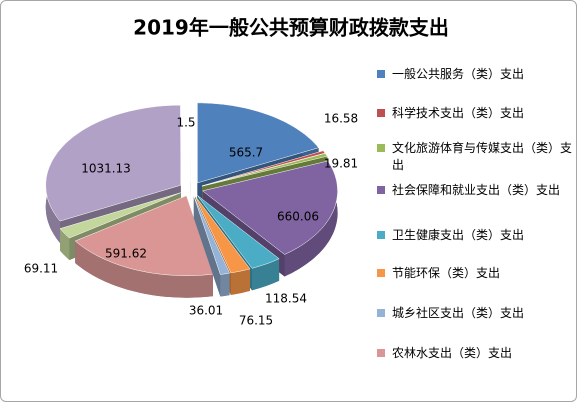  Describe the element at coordinates (246, 153) in the screenshot. I see `data-label: 565.7` at that location.